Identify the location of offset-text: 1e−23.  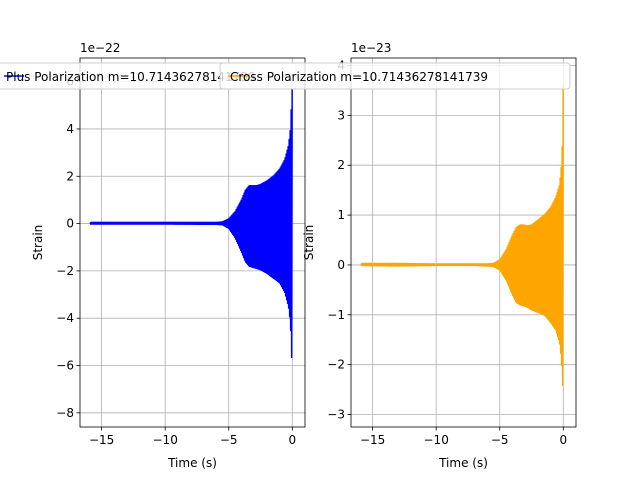
(371, 48).